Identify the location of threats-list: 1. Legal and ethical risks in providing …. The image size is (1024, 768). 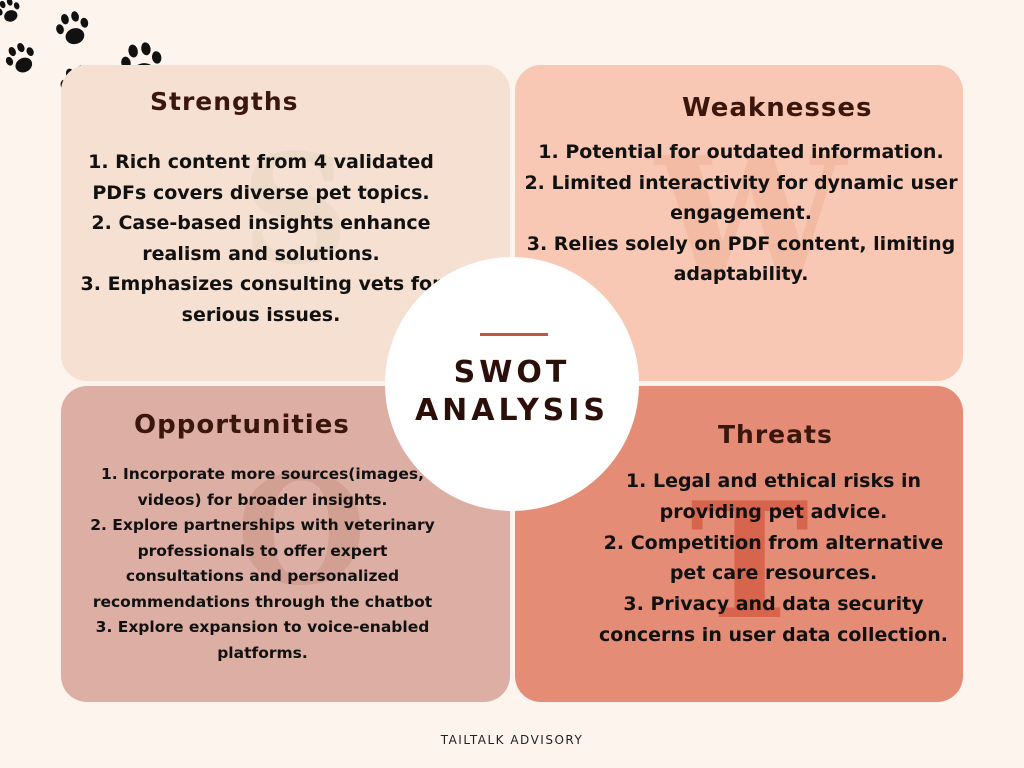
(773, 558).